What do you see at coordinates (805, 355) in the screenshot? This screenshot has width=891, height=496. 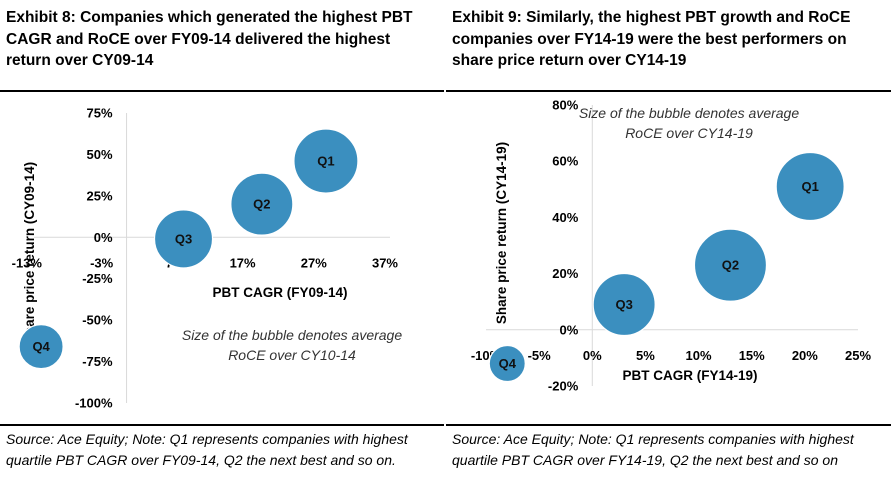 I see `x-tick-label: 20%` at bounding box center [805, 355].